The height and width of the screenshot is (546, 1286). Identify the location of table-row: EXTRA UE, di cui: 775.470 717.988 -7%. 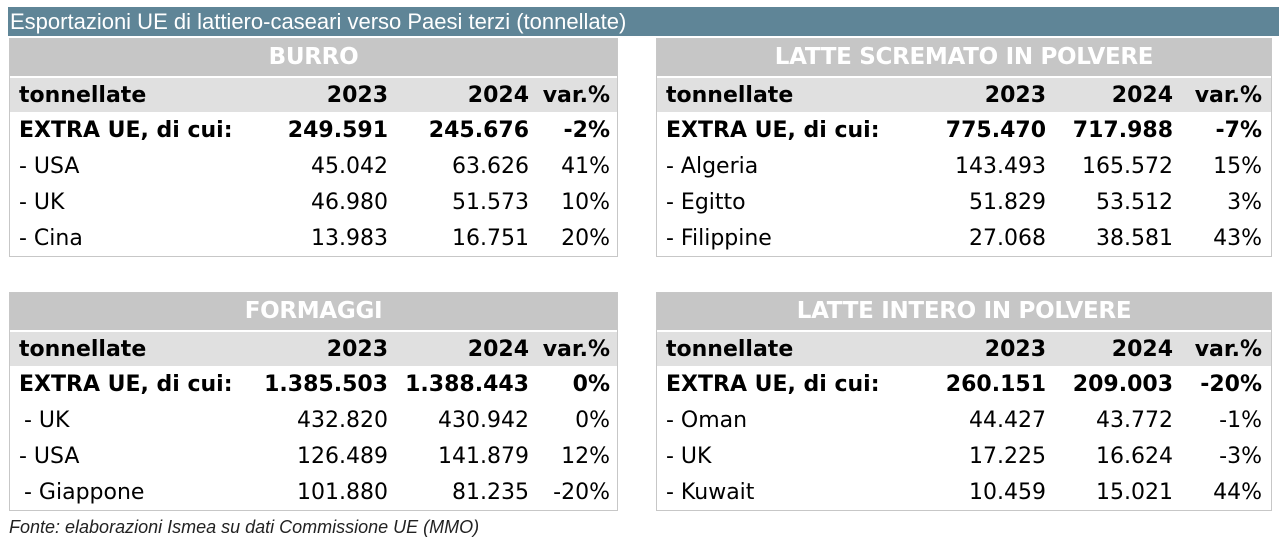
(964, 130).